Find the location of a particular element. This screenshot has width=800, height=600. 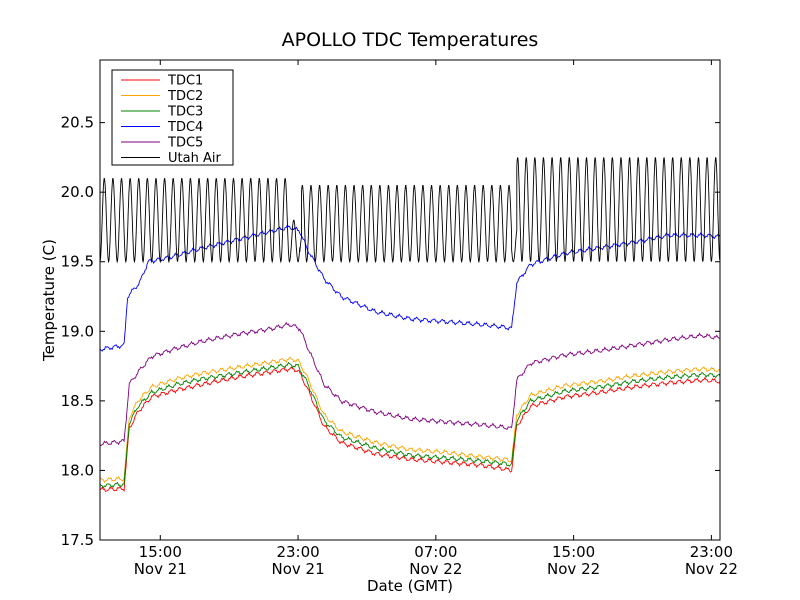

y-axis-label: Temperature (C) is located at coordinates (49, 300).